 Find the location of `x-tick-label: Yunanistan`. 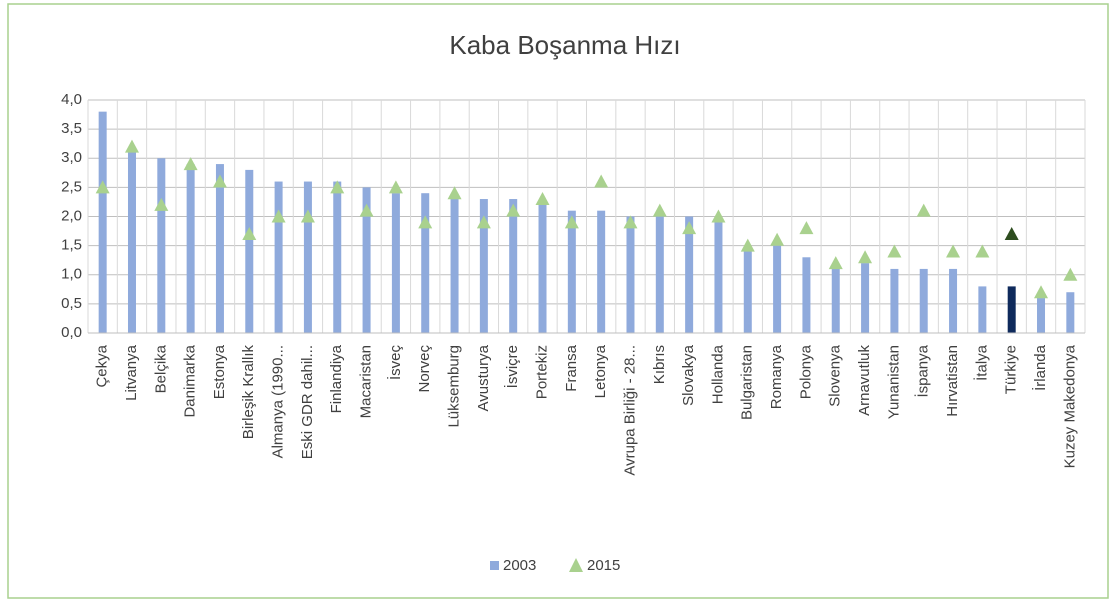

x-tick-label: Yunanistan is located at coordinates (893, 382).